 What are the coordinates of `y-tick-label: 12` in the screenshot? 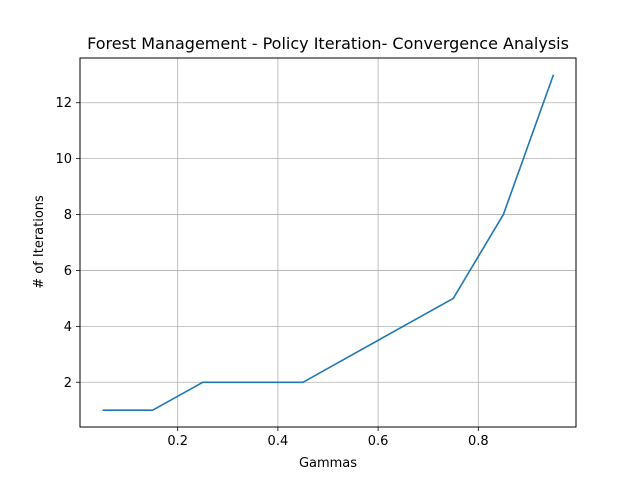 It's located at (63, 103).